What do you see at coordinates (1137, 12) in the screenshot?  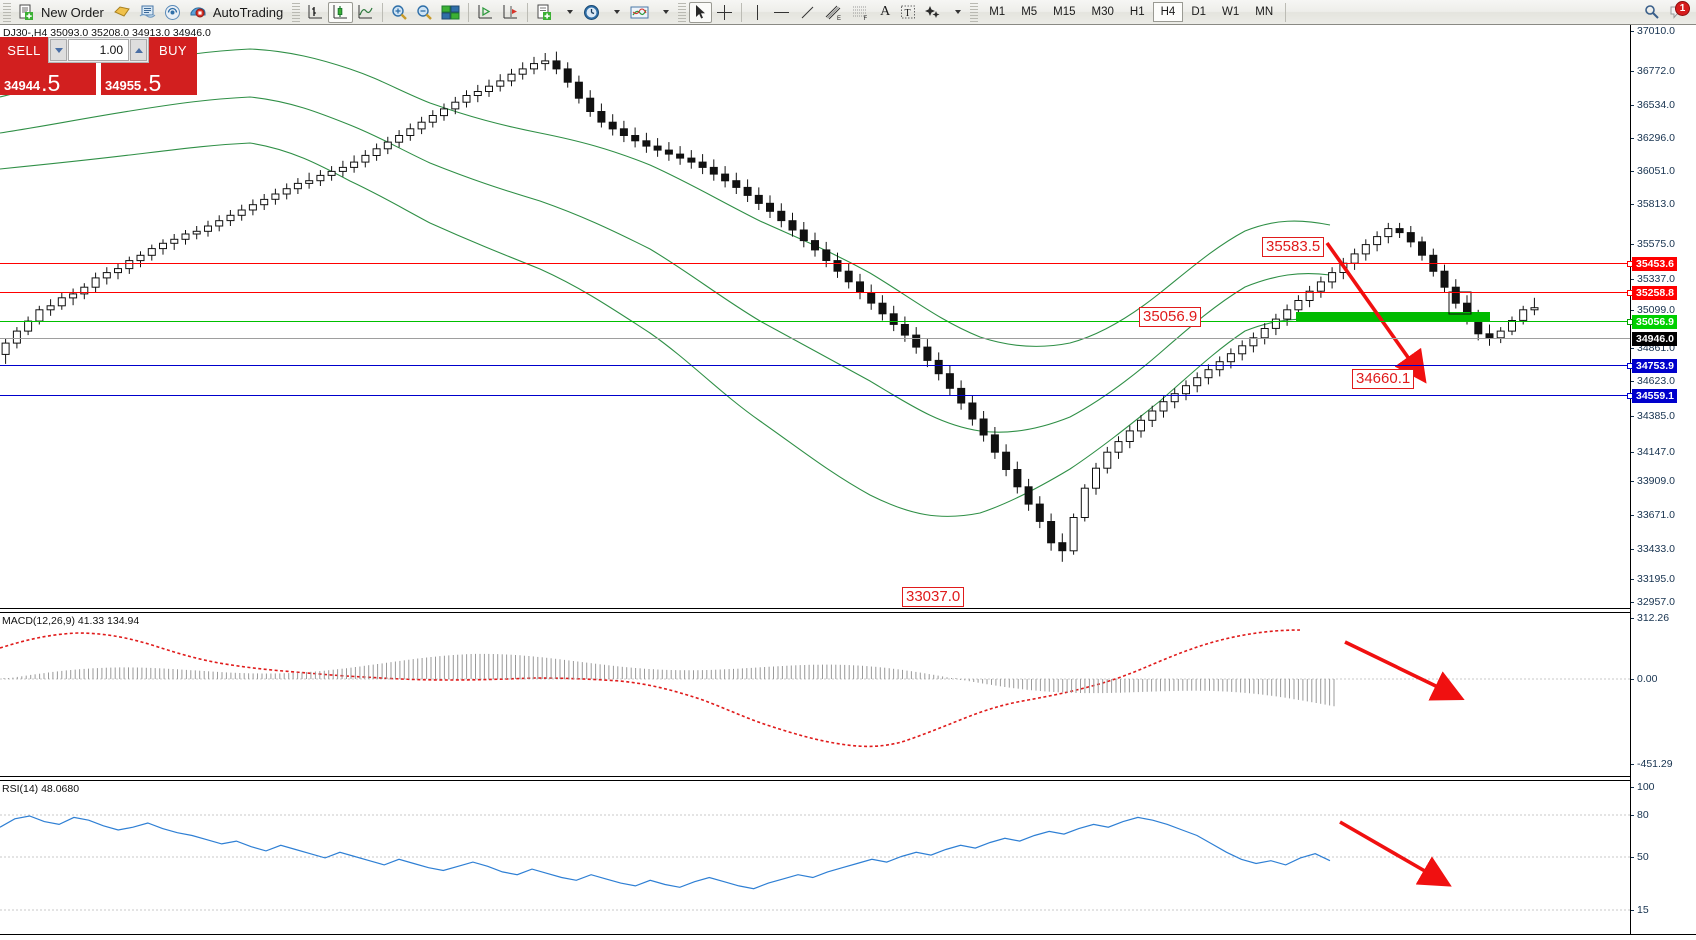 I see `timeframe-h1: H1` at bounding box center [1137, 12].